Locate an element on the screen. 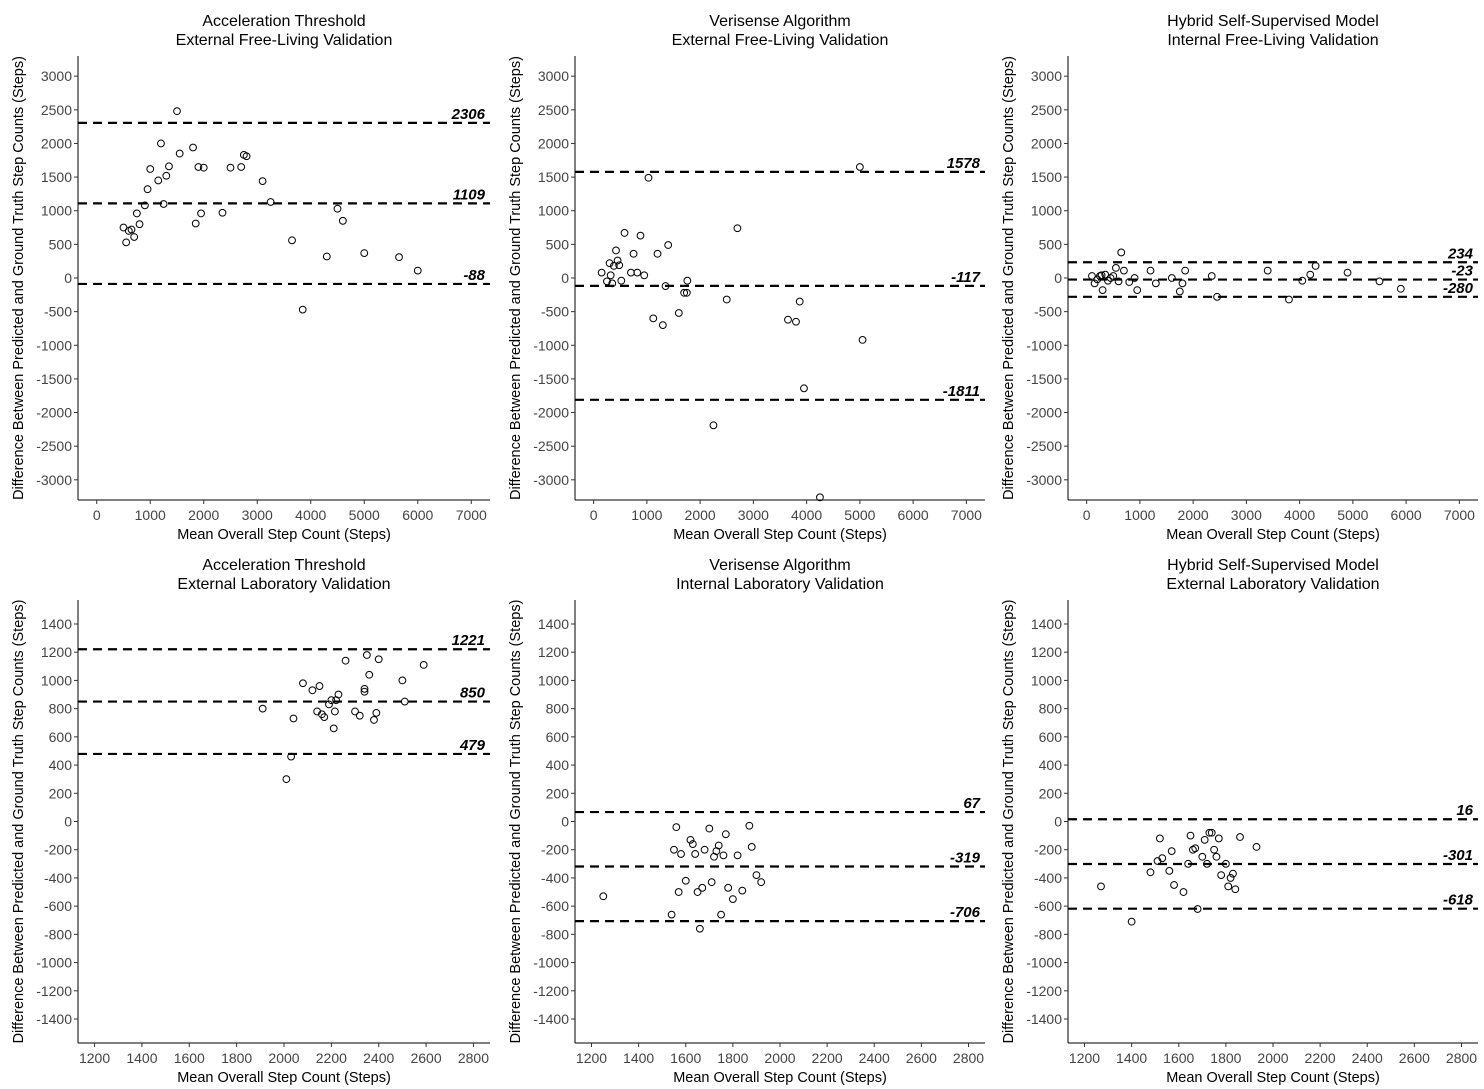  reference-line-label: 1221 is located at coordinates (468, 640).